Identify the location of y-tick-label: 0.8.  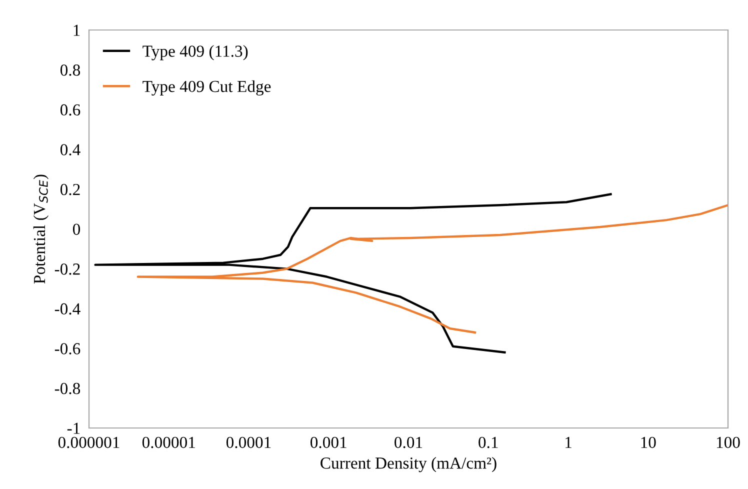
(70, 70).